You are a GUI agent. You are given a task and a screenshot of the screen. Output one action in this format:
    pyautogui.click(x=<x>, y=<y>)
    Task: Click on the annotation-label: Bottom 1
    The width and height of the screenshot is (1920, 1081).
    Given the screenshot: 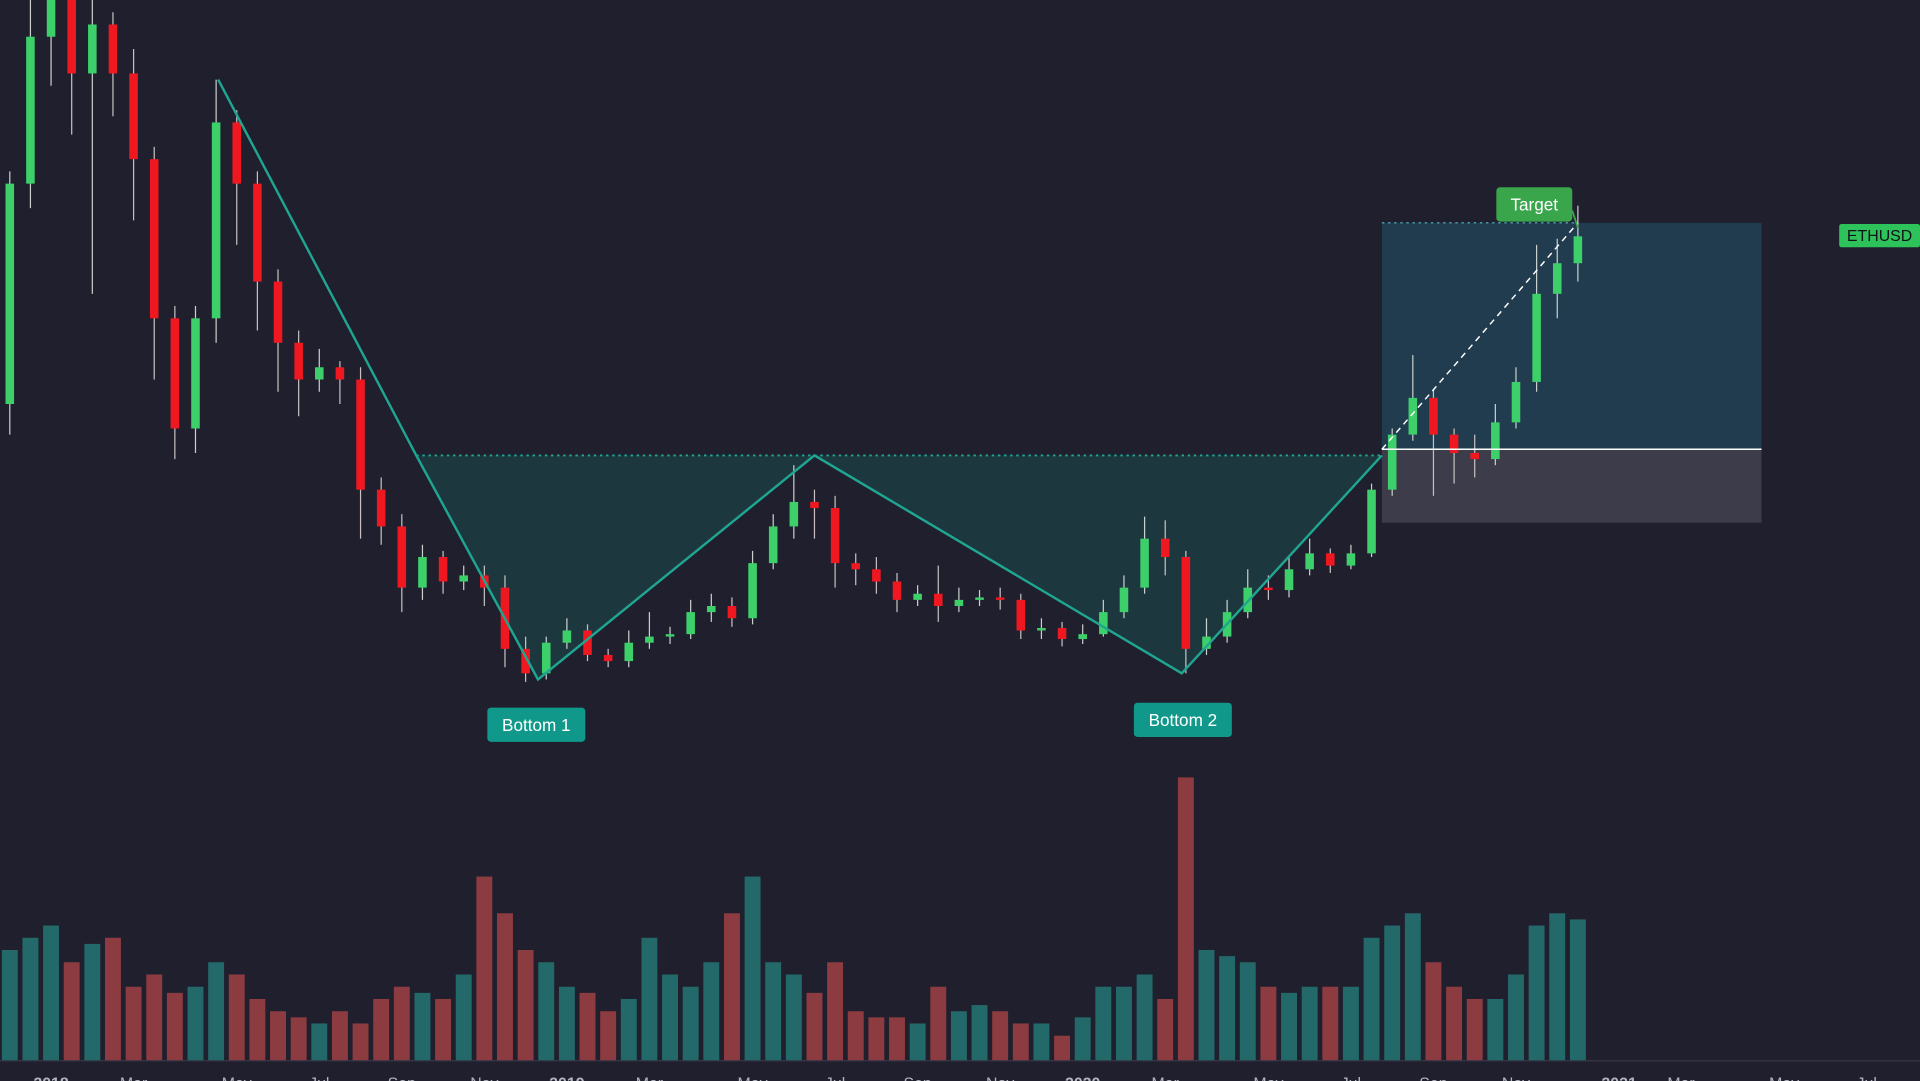 What is the action you would take?
    pyautogui.click(x=536, y=725)
    